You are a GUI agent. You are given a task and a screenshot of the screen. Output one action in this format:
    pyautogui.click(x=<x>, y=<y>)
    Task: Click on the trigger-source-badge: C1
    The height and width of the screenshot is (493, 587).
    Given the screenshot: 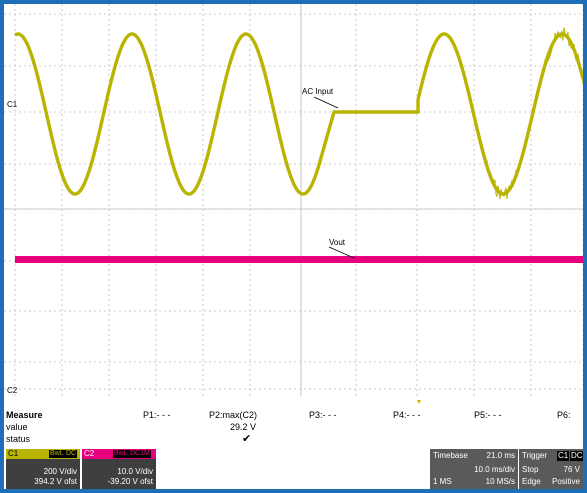 What is the action you would take?
    pyautogui.click(x=563, y=456)
    